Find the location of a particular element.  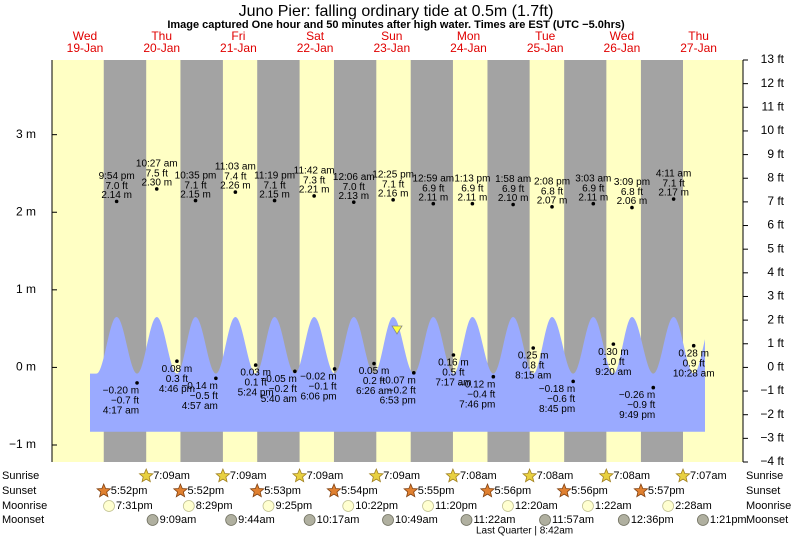

tide-m: 2.07 m is located at coordinates (552, 200).